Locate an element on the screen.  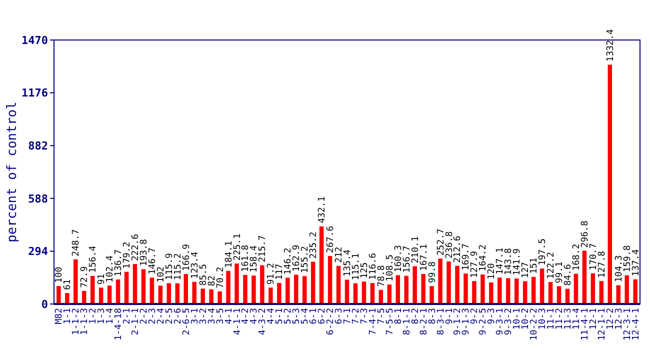
data-label: 215.7 is located at coordinates (263, 248).